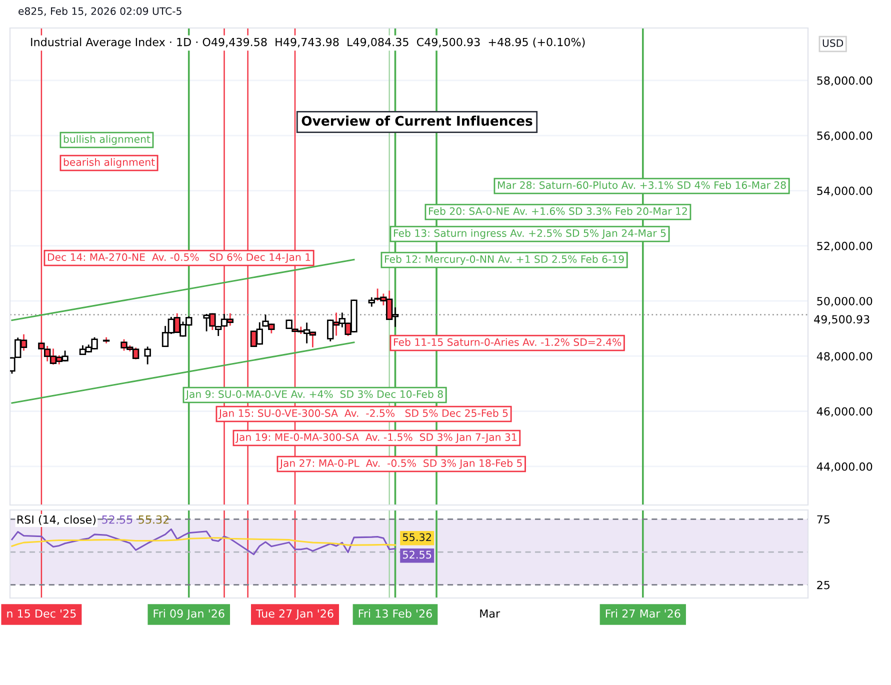  I want to click on annotation: bullish alignment, so click(107, 140).